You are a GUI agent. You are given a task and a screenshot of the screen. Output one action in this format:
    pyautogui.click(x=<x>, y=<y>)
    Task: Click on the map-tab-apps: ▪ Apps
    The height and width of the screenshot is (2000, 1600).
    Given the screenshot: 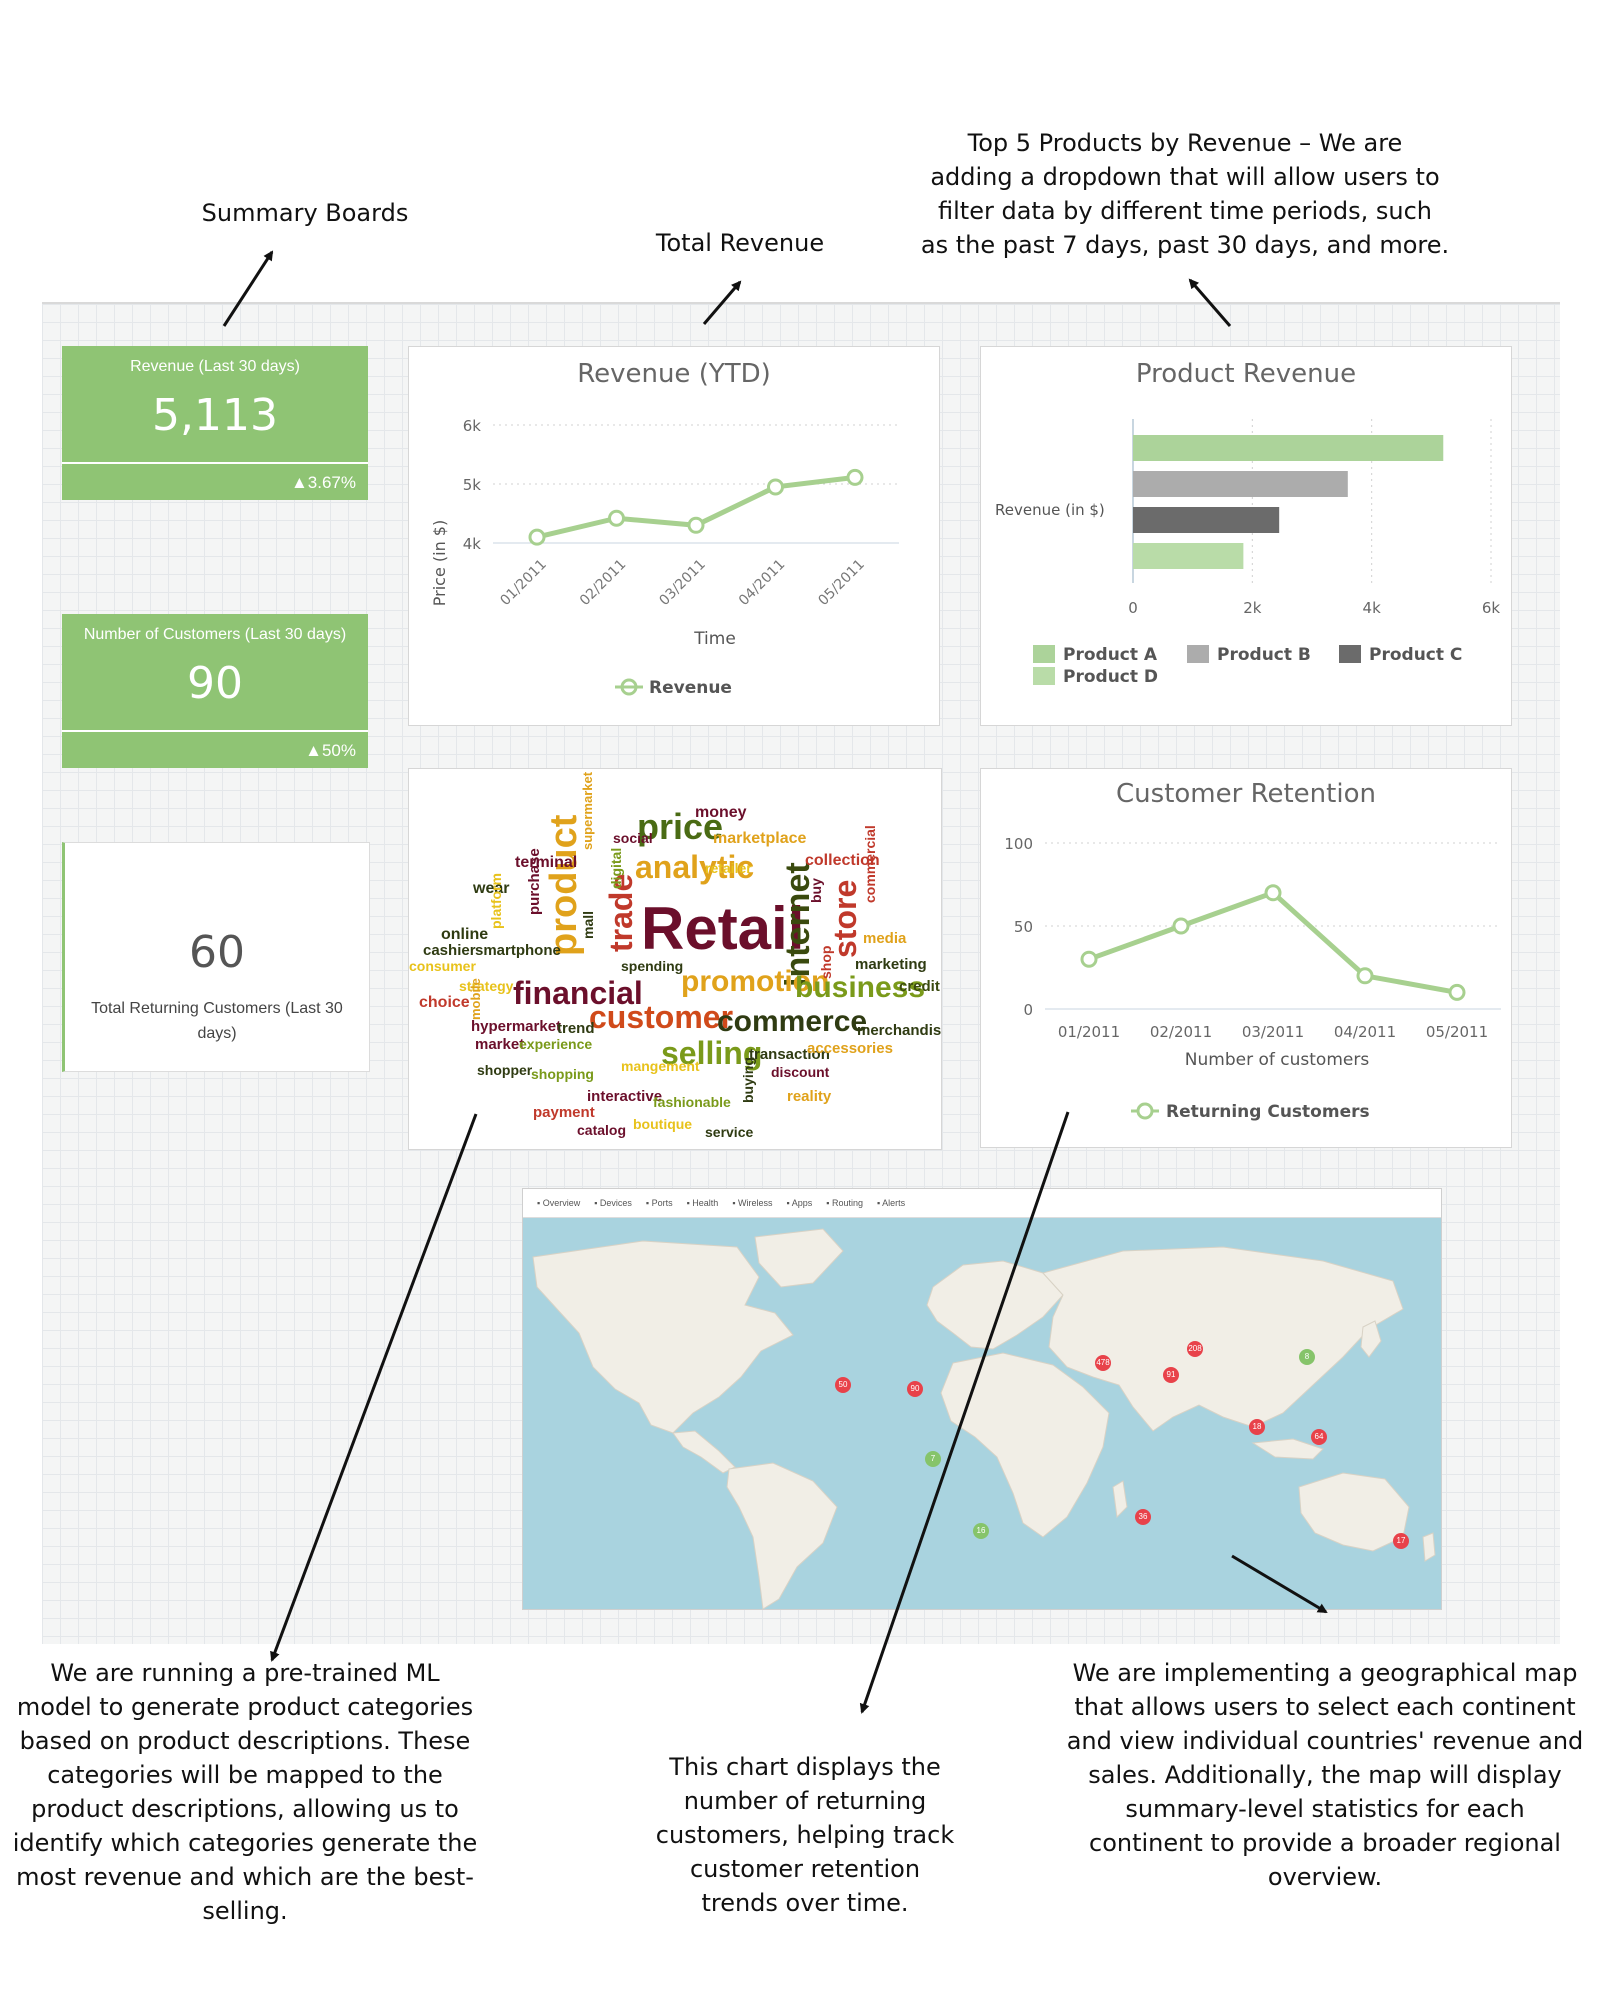 What is the action you would take?
    pyautogui.click(x=799, y=1203)
    